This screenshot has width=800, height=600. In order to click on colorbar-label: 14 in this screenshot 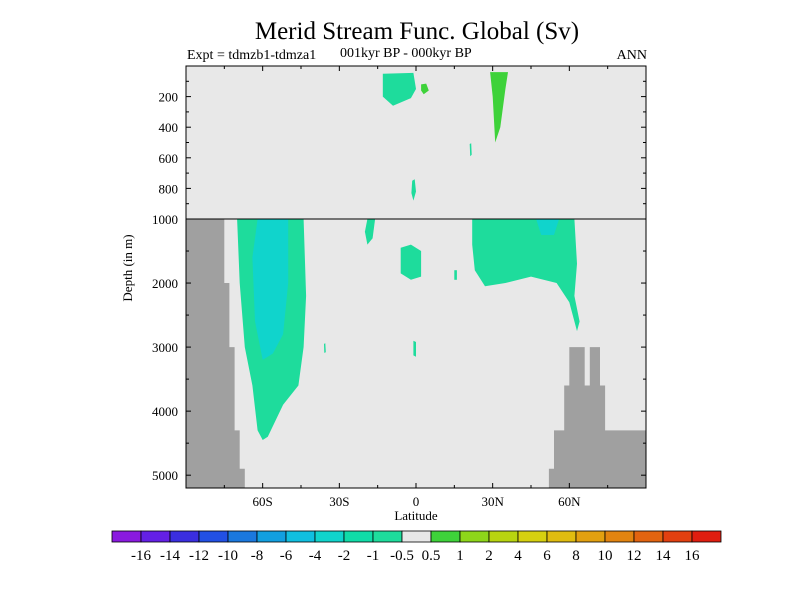, I will do `click(664, 556)`.